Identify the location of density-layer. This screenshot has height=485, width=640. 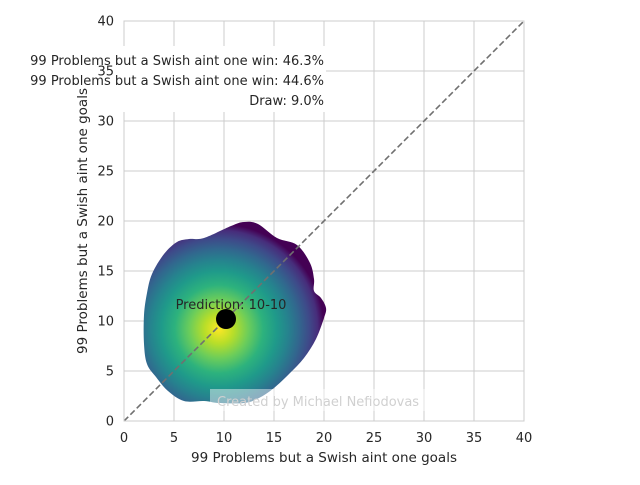
(235, 312).